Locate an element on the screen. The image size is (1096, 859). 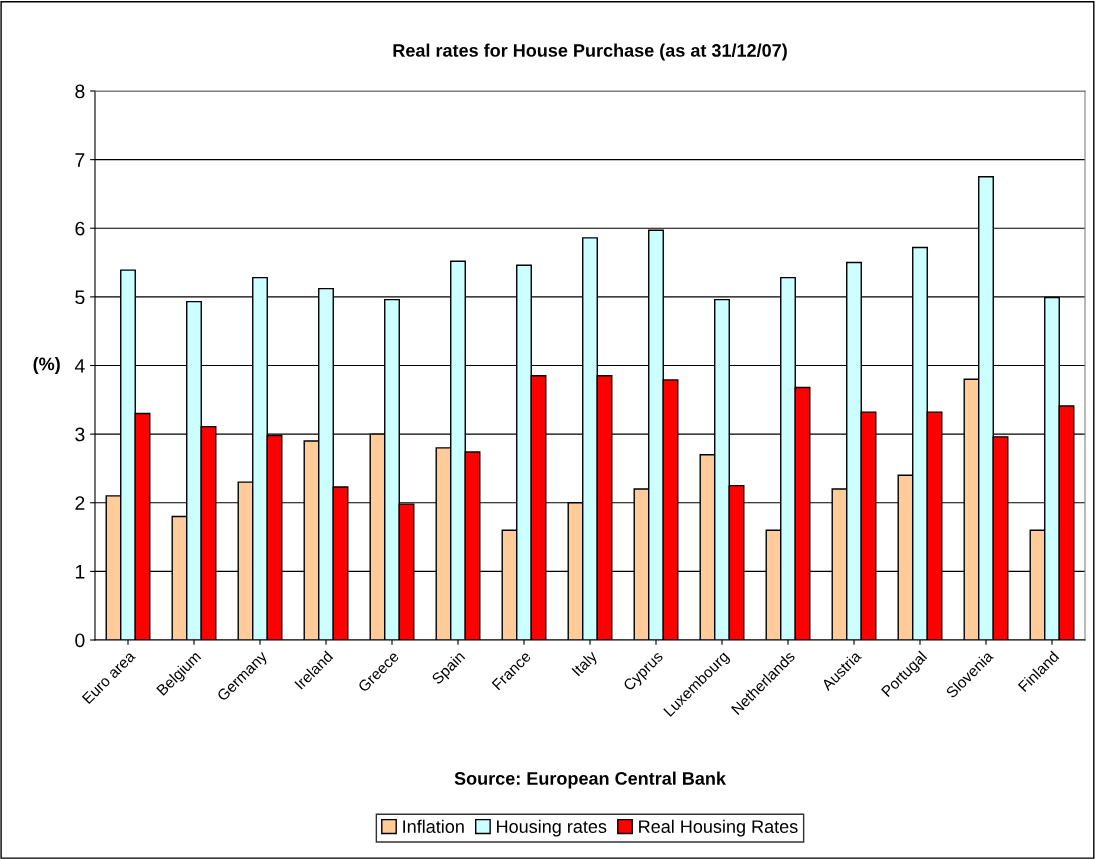
source-note: Source: European Central Bank is located at coordinates (590, 780).